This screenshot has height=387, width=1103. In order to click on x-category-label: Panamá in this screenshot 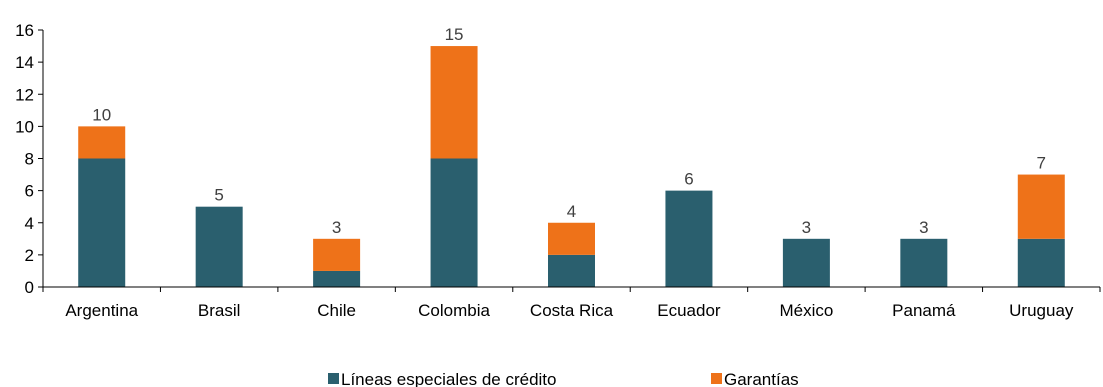, I will do `click(924, 310)`.